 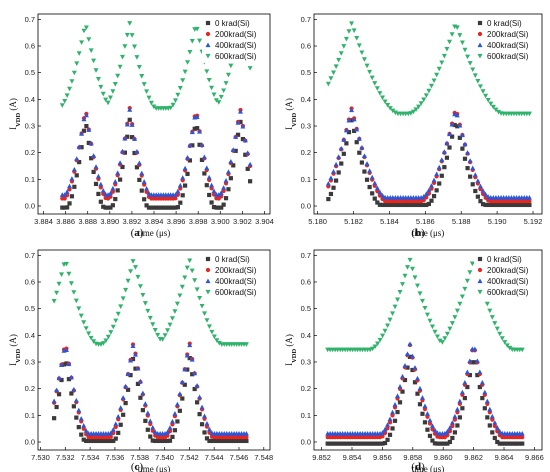 I want to click on y-tick-label: 0.3, so click(x=306, y=362).